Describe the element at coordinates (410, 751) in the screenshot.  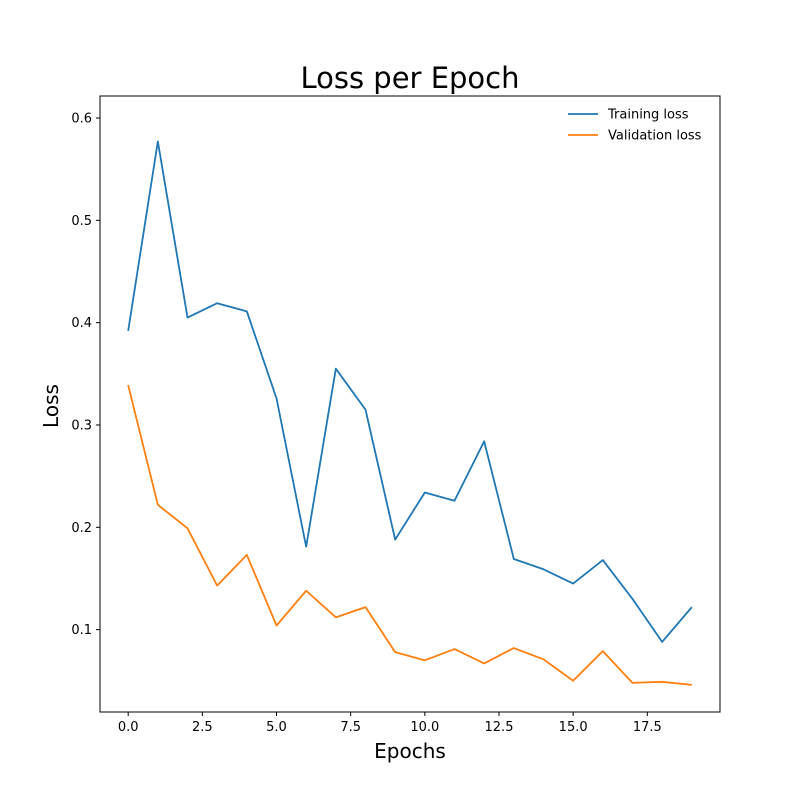
I see `x-axis-title: Epochs` at that location.